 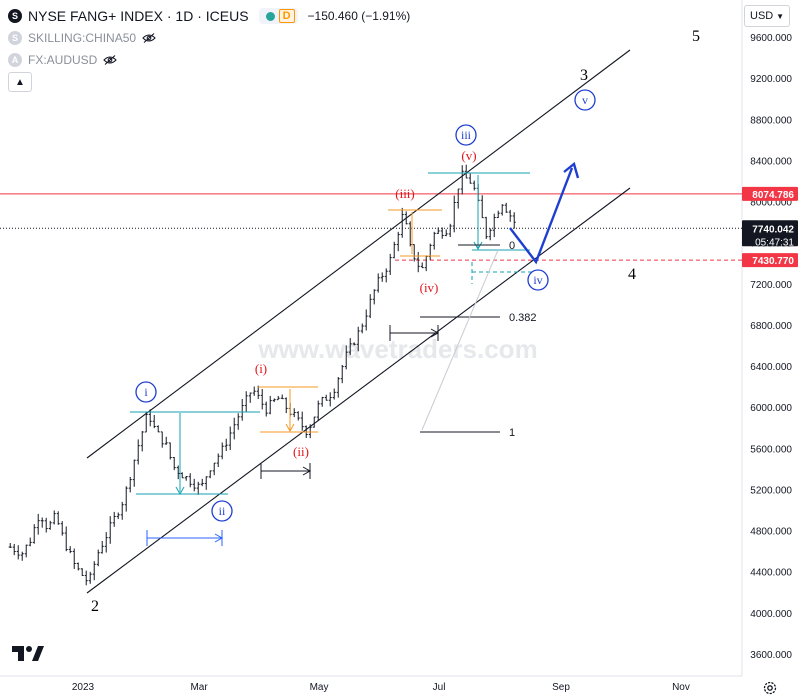 What do you see at coordinates (429, 287) in the screenshot?
I see `wave-label-red-iv: (iv)` at bounding box center [429, 287].